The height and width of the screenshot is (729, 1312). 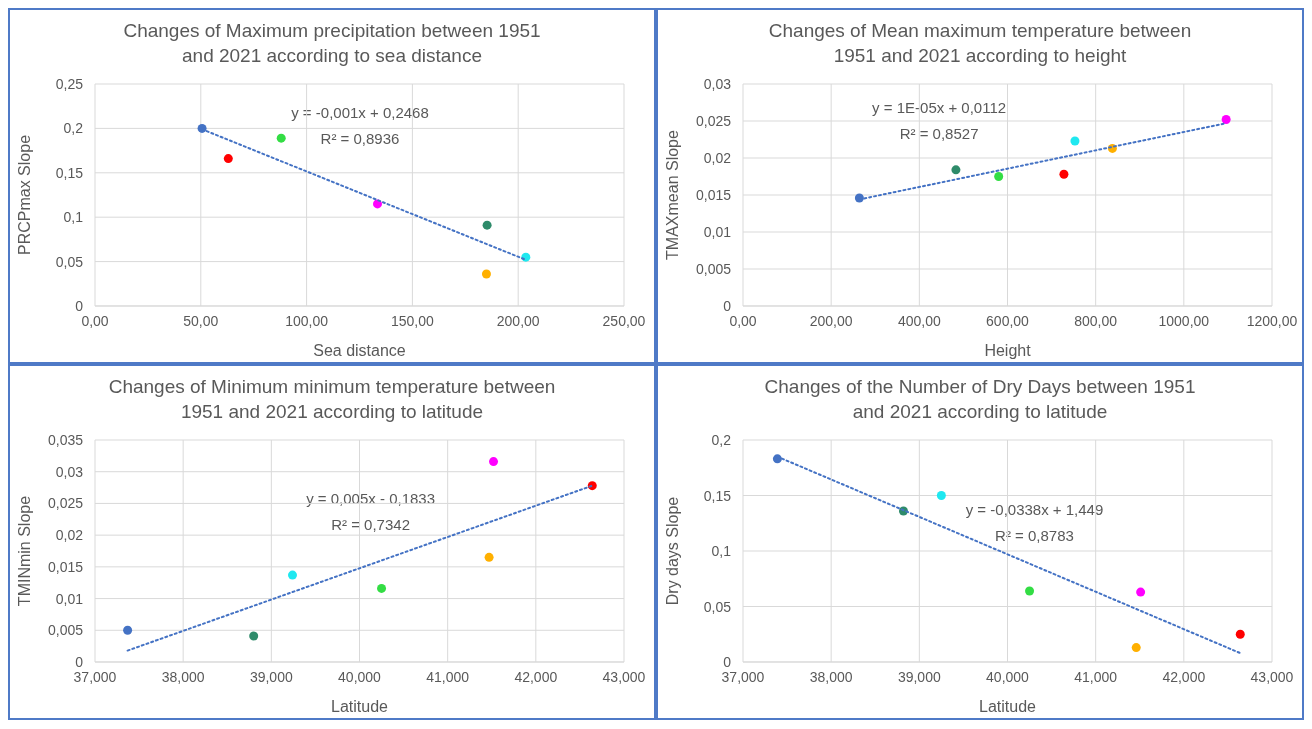 What do you see at coordinates (919, 321) in the screenshot?
I see `x-tick-label: 400,00` at bounding box center [919, 321].